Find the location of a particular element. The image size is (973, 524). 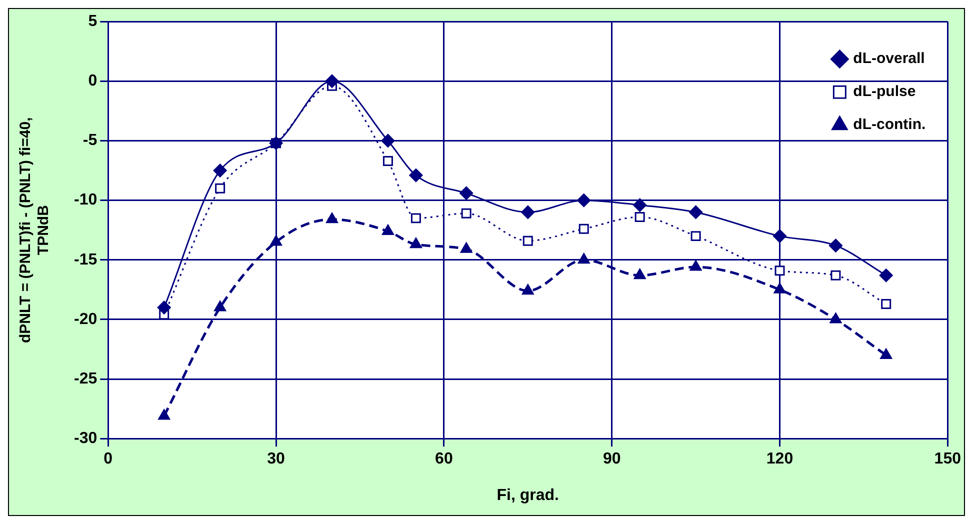

legend-label: dL-pulse is located at coordinates (884, 91).